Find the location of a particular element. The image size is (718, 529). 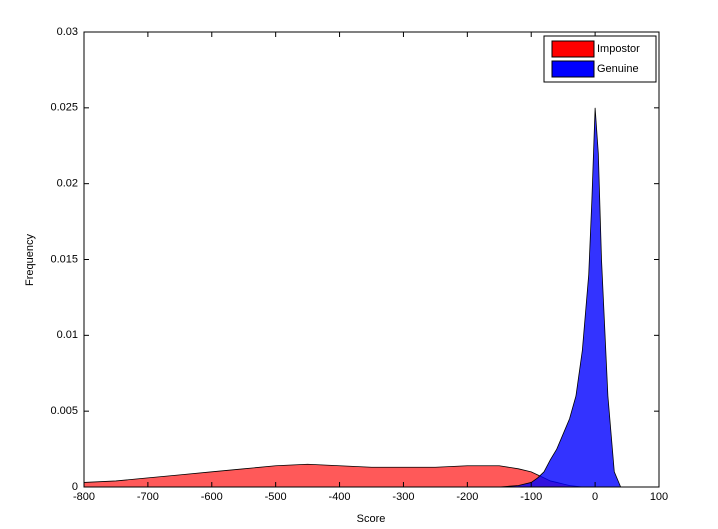

x-tick-label: -100 is located at coordinates (531, 497).